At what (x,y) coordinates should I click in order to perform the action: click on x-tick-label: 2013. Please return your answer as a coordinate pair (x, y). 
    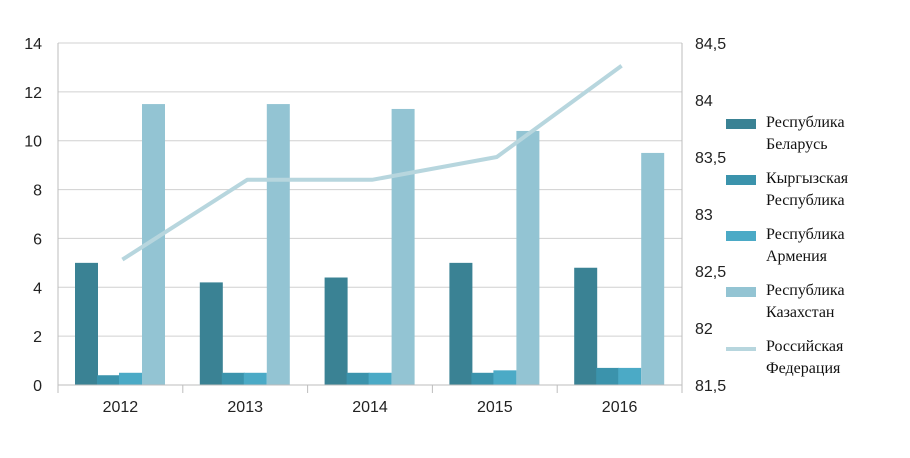
    Looking at the image, I should click on (245, 407).